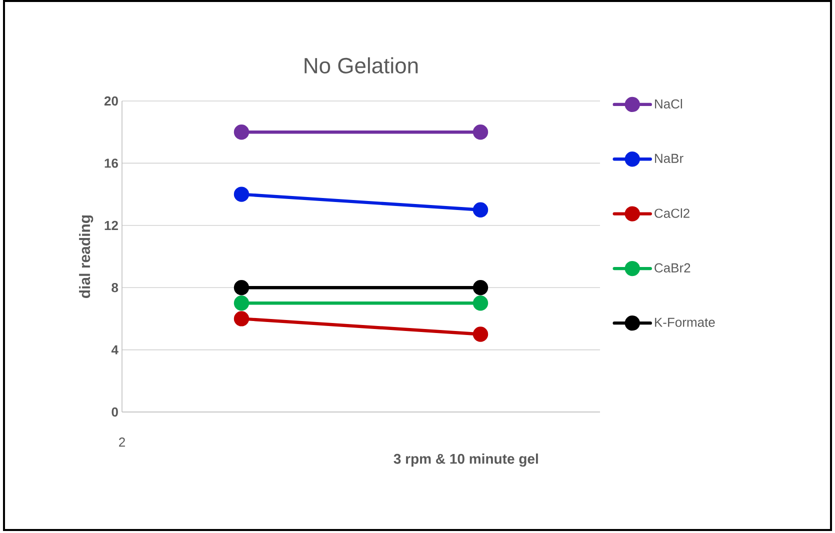 The height and width of the screenshot is (533, 835). I want to click on y-tick-label: 12, so click(111, 225).